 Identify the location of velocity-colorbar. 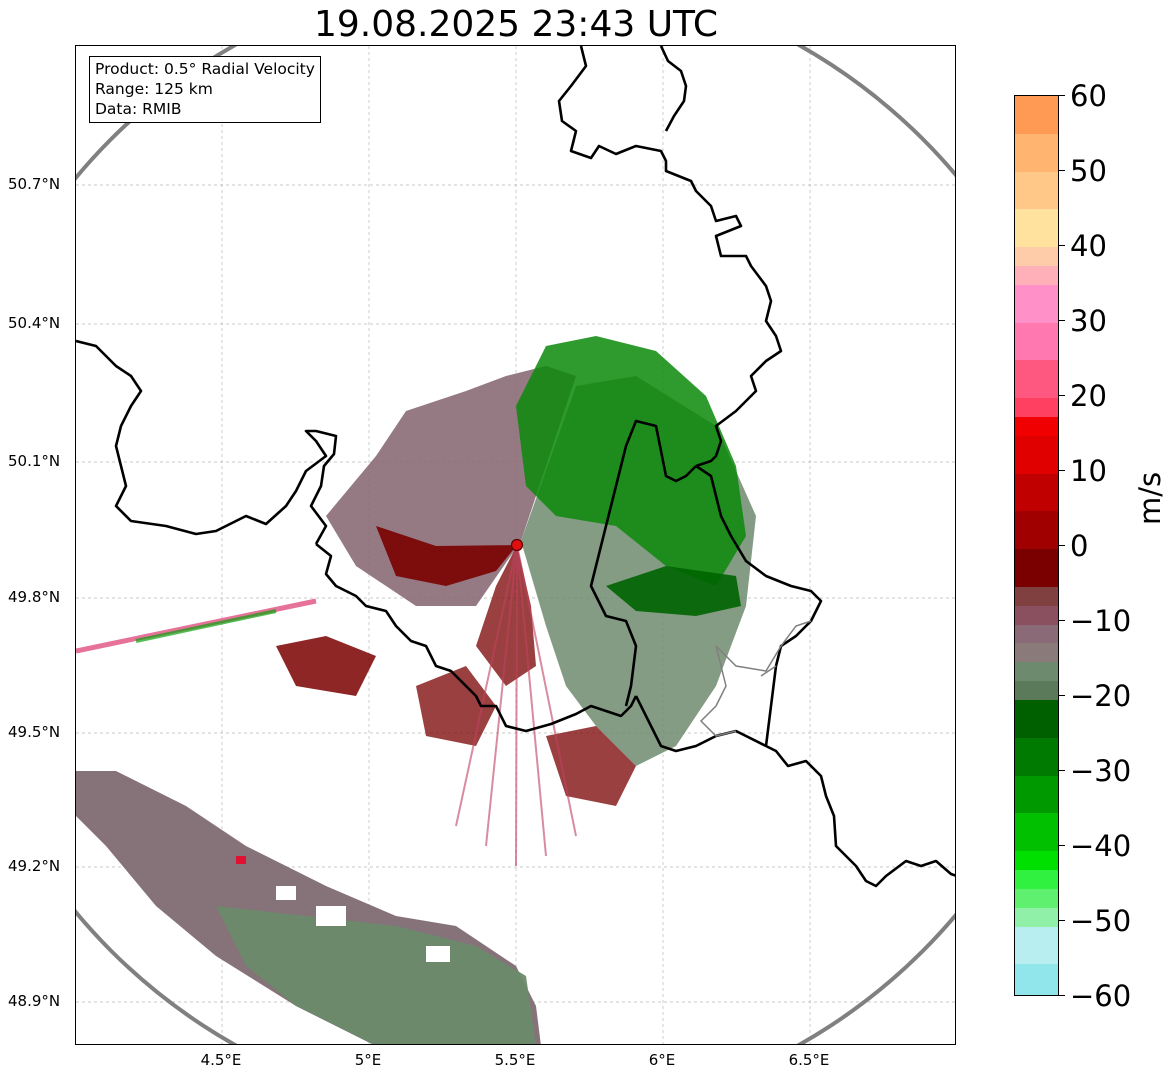
(1036, 545).